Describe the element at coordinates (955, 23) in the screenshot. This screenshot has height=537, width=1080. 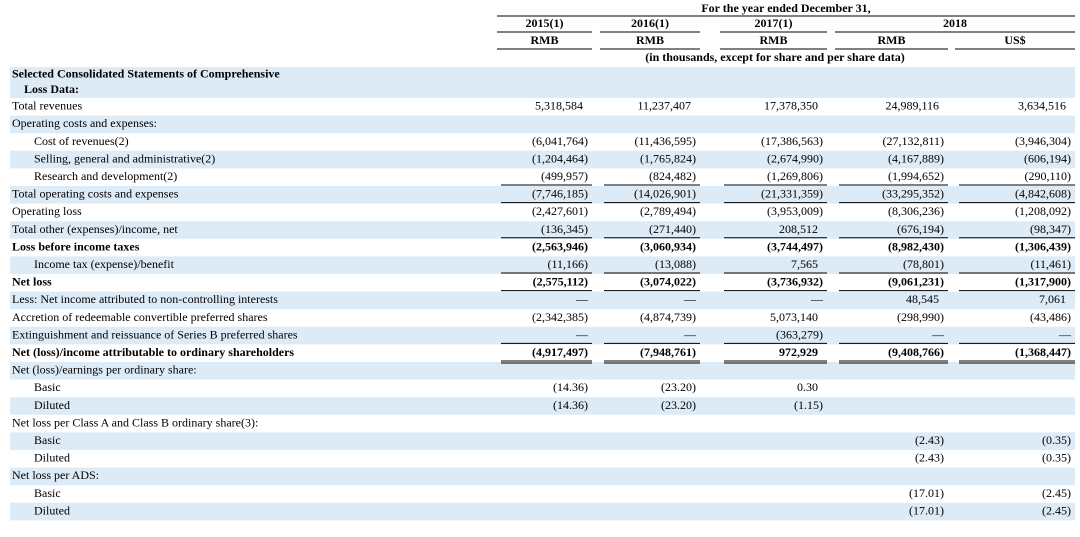
I see `year-header: 2018` at that location.